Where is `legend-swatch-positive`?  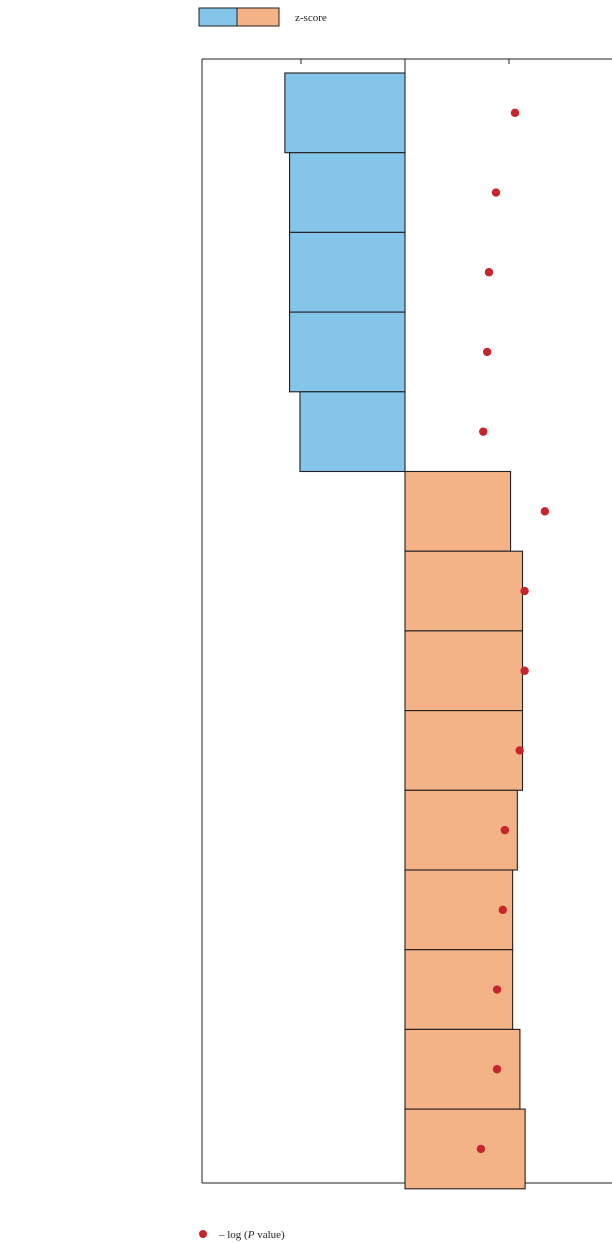 legend-swatch-positive is located at coordinates (258, 17).